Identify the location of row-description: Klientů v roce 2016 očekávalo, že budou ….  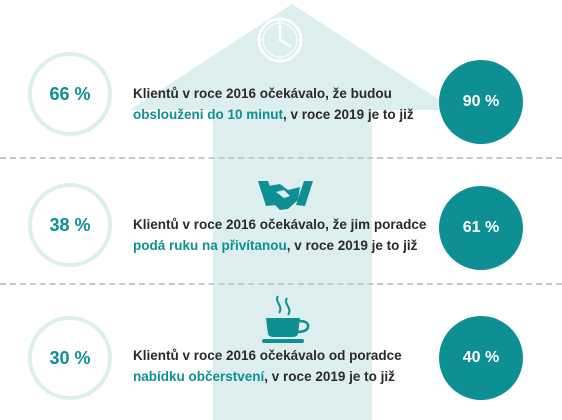
(293, 104).